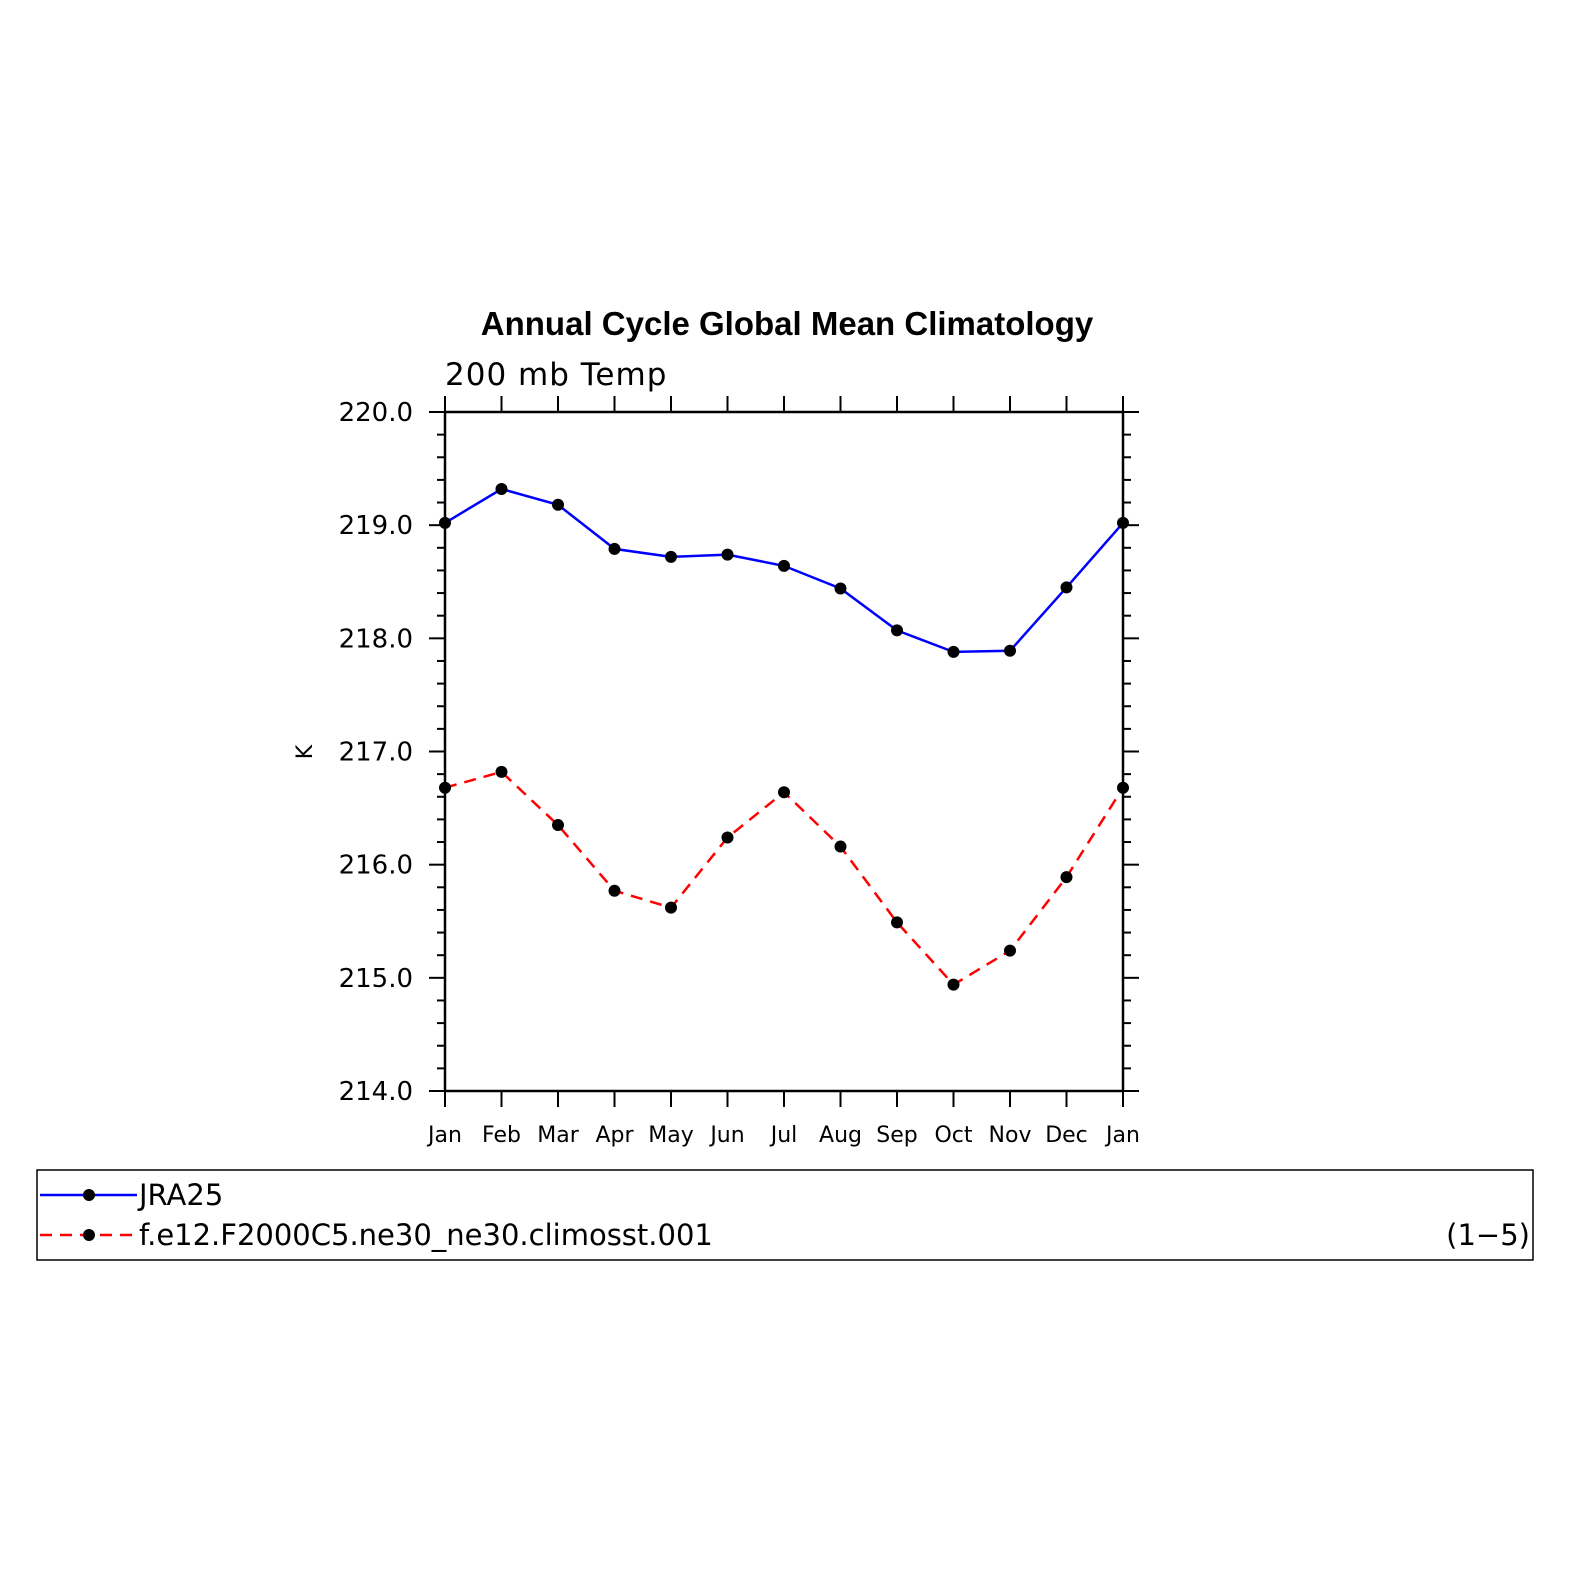 Image resolution: width=1575 pixels, height=1575 pixels. I want to click on x-tick-label: Apr, so click(614, 1135).